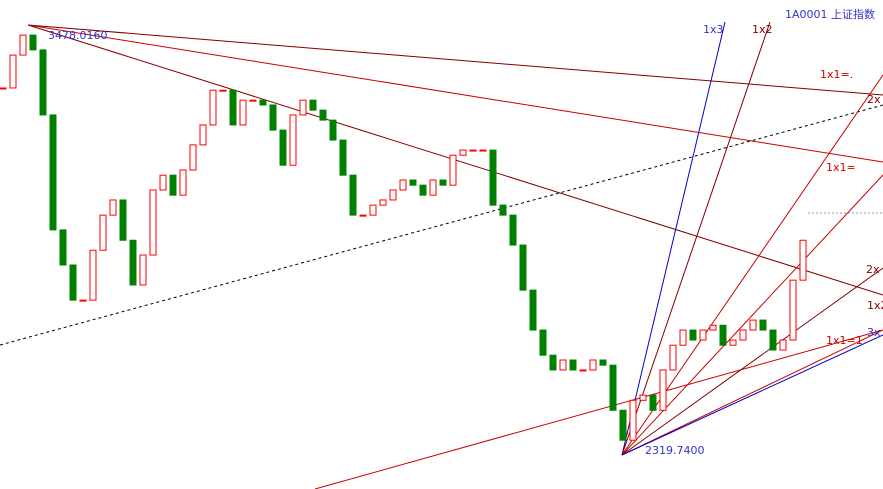  I want to click on annotation: 1x3, so click(713, 29).